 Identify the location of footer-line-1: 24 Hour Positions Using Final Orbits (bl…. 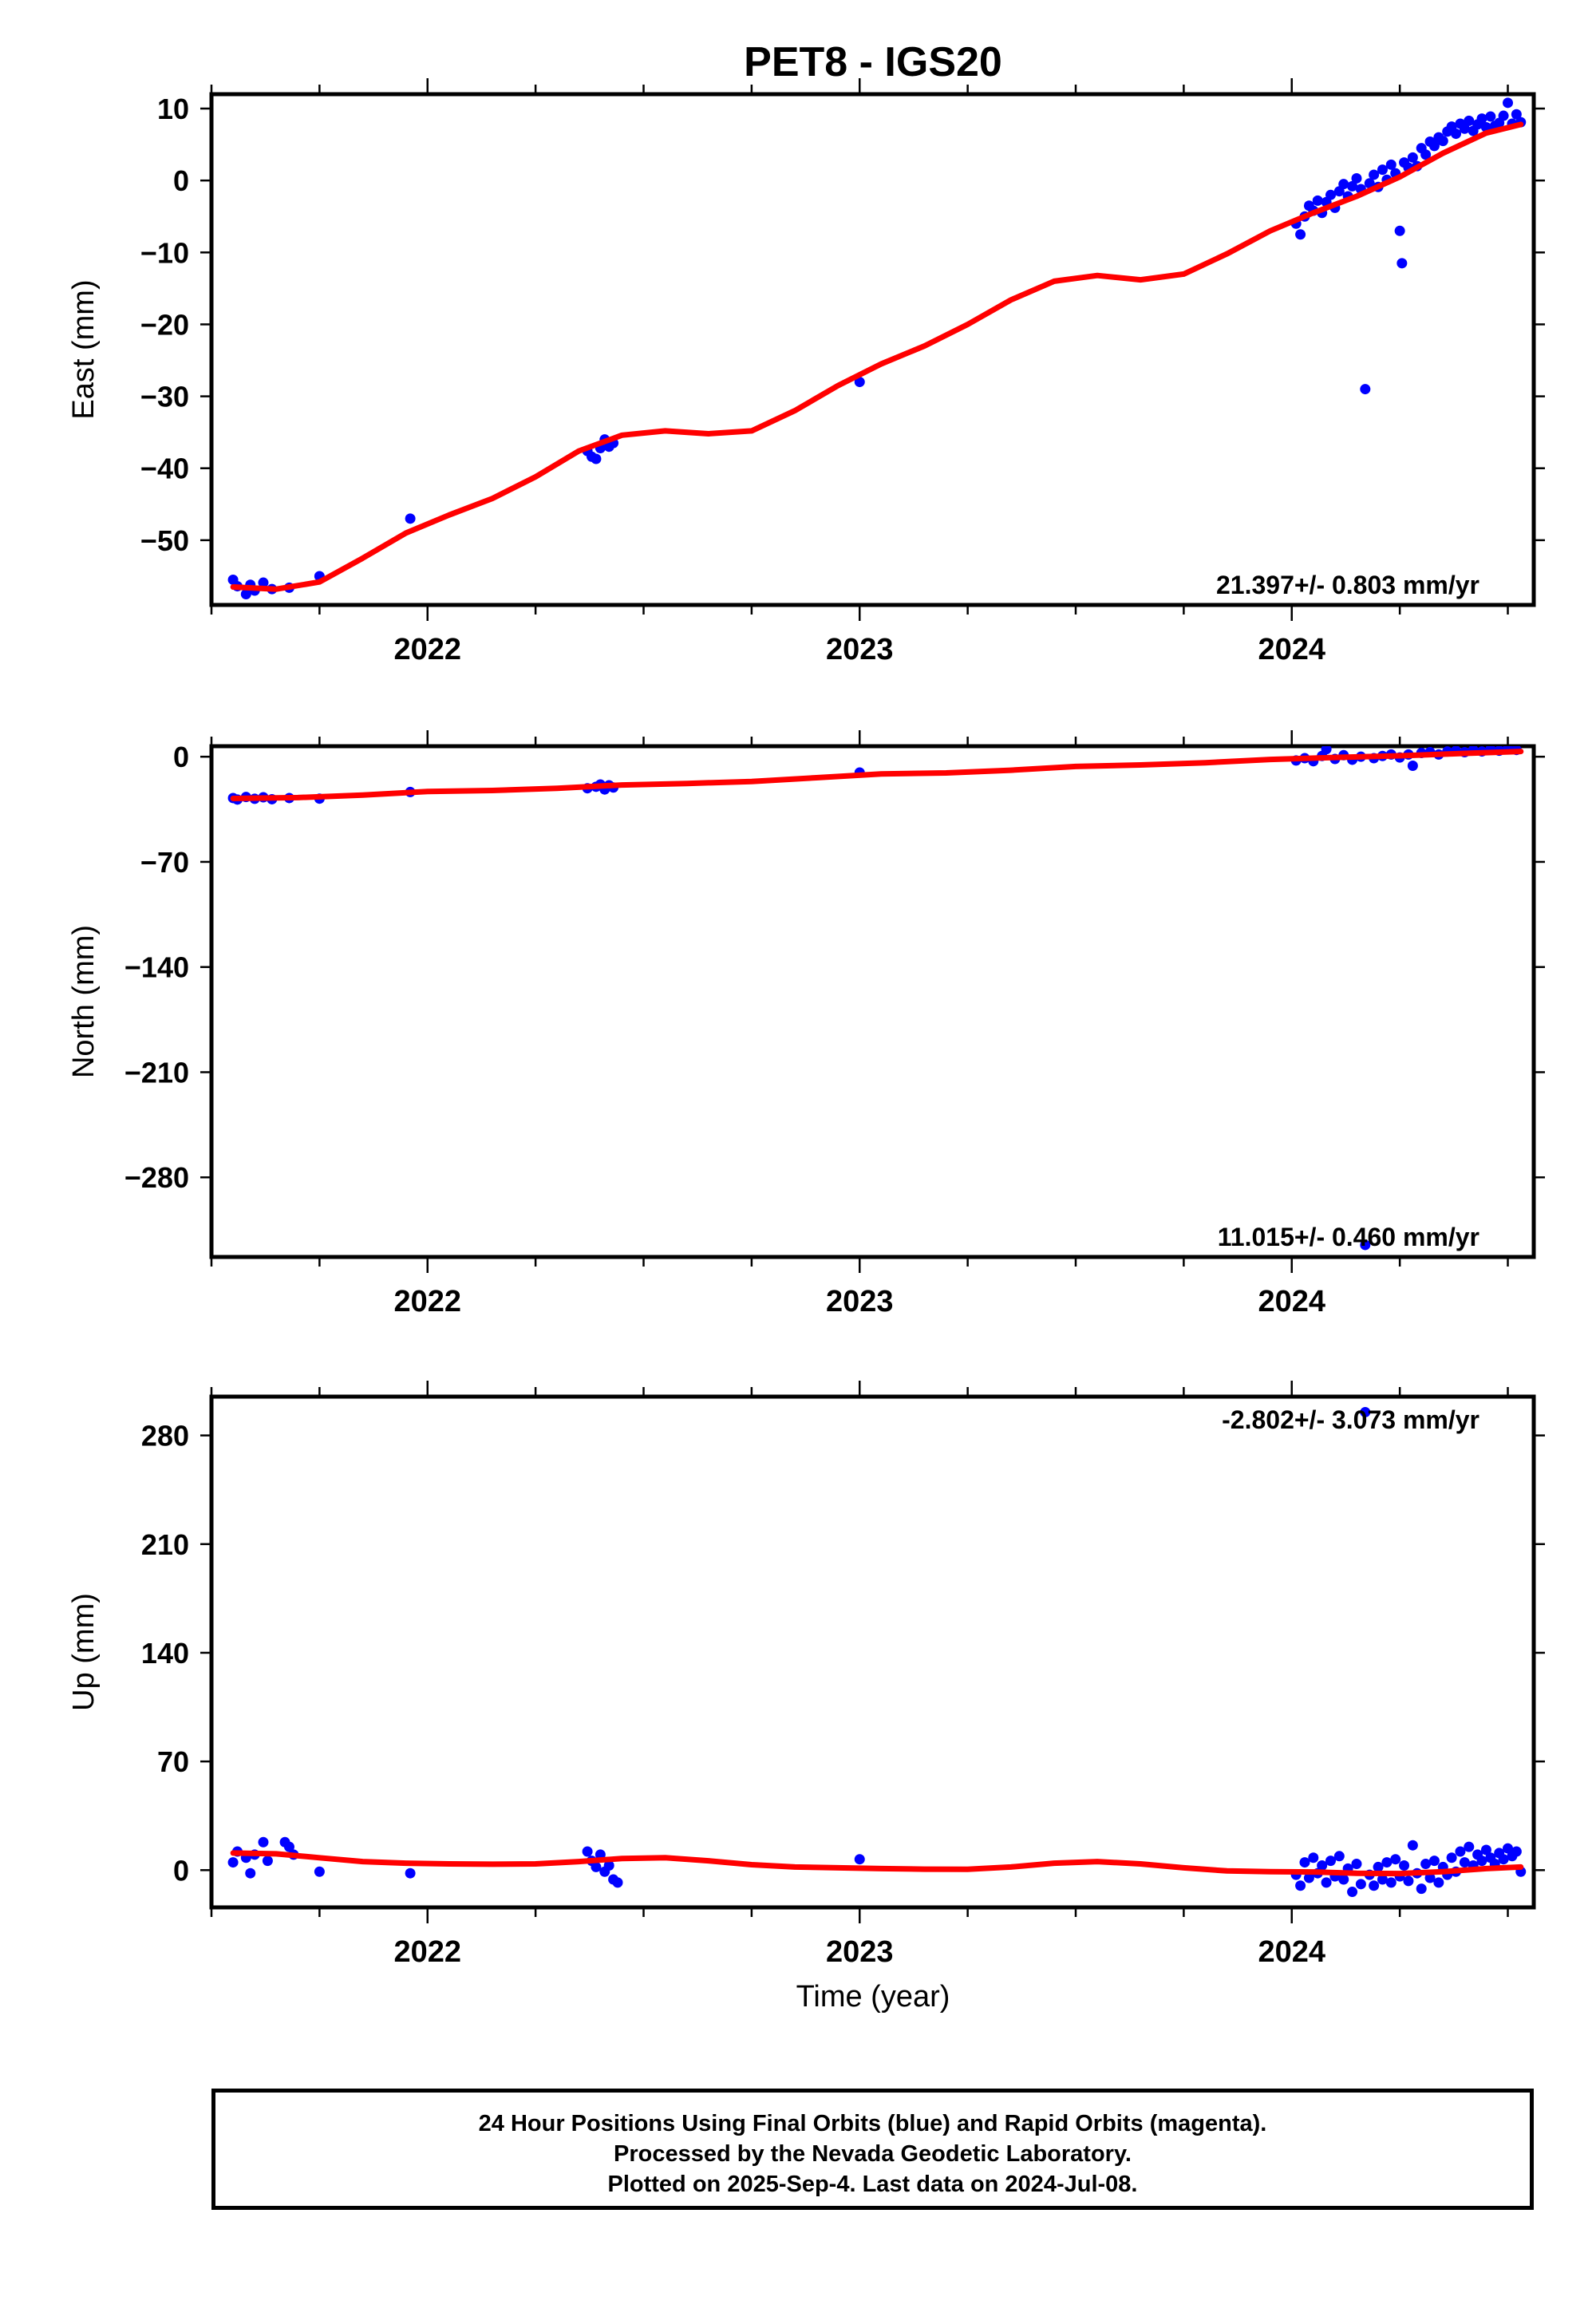
(873, 2123).